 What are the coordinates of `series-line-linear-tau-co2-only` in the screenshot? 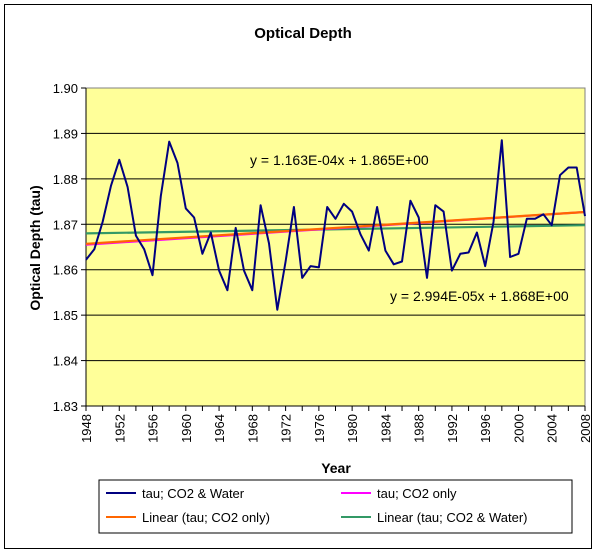 It's located at (335, 227).